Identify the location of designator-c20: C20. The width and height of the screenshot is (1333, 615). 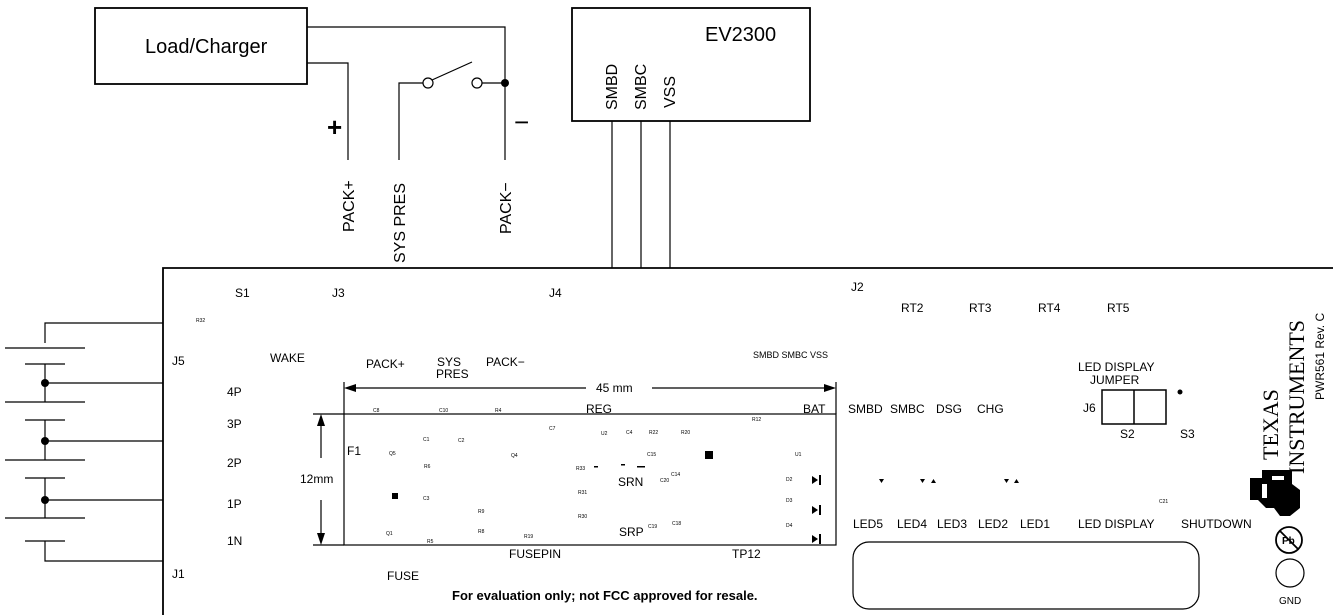
(664, 481).